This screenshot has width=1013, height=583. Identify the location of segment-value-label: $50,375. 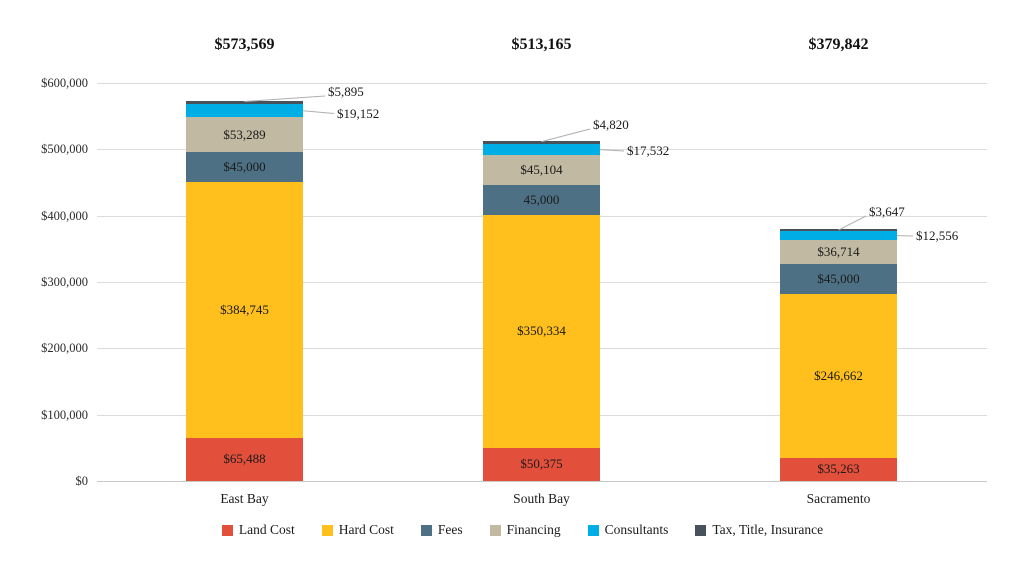
(541, 464).